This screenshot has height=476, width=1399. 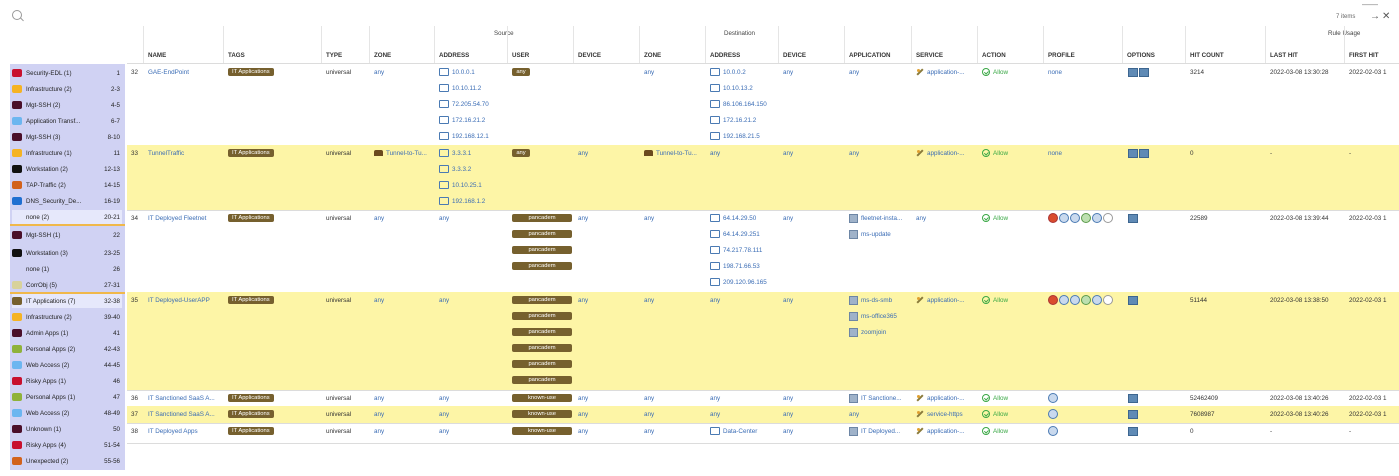 I want to click on rule-name-link: IT Deployed Apps, so click(x=173, y=431).